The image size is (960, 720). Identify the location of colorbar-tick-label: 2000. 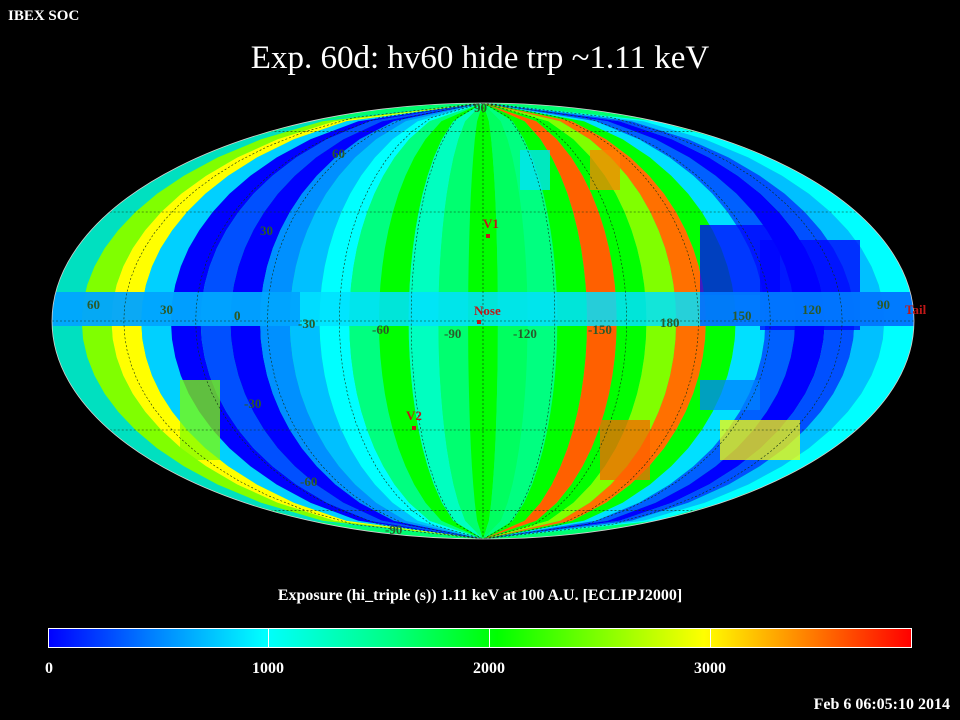
(489, 668).